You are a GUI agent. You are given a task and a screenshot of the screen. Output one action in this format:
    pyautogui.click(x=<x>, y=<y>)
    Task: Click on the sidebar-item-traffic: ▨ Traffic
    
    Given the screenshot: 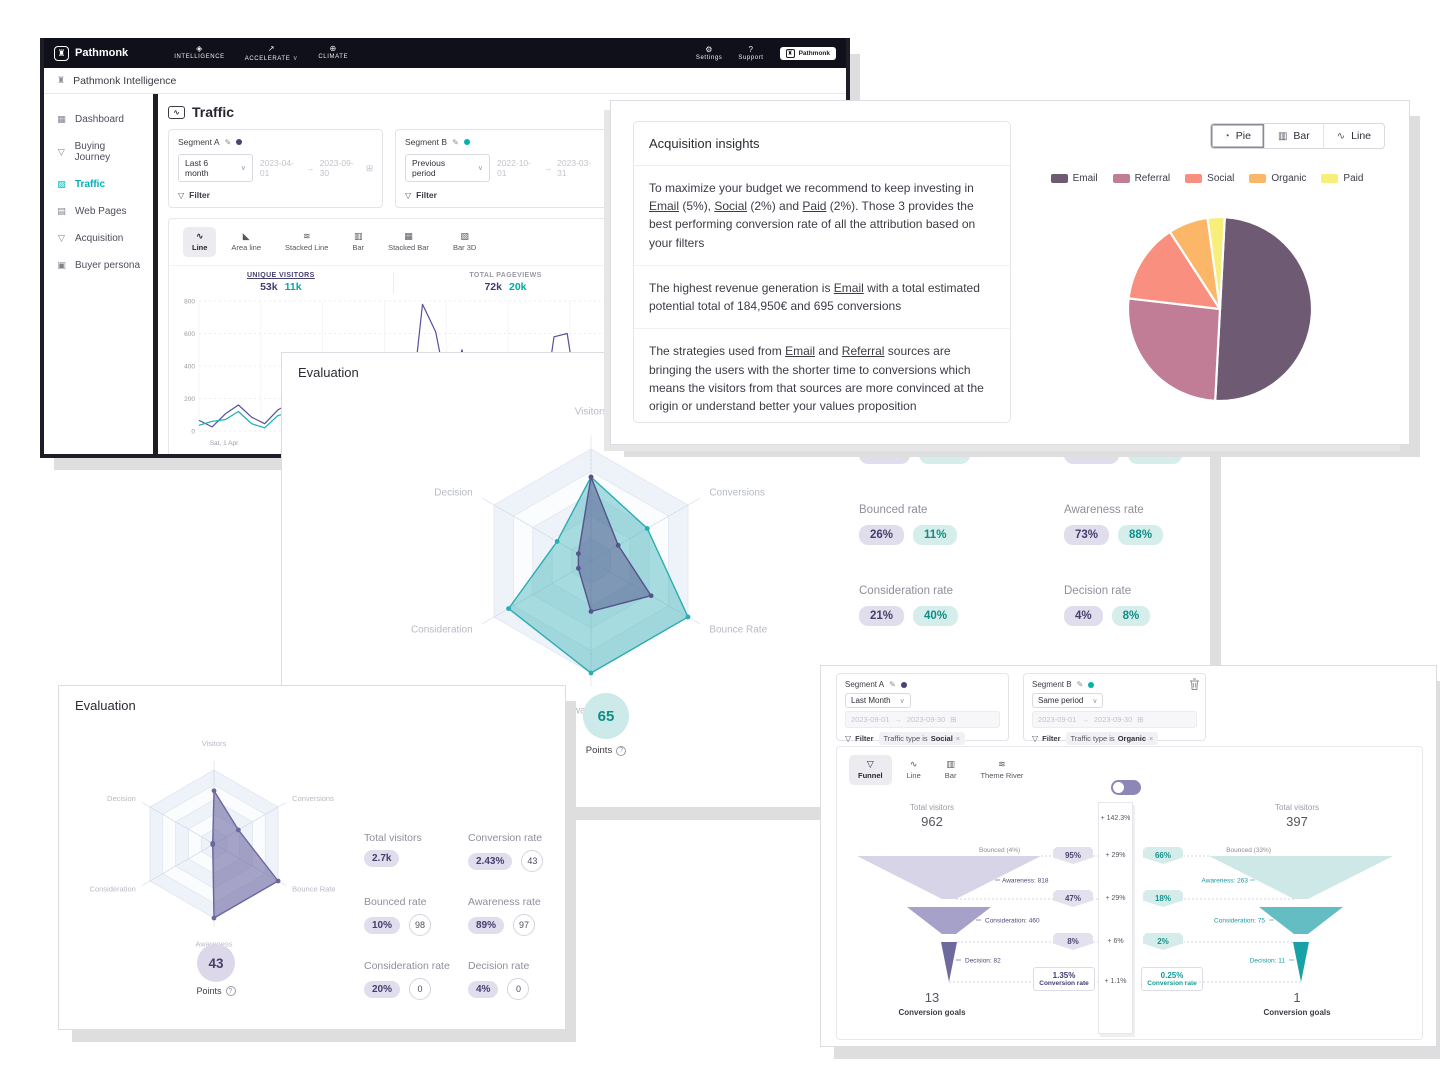 What is the action you would take?
    pyautogui.click(x=98, y=184)
    